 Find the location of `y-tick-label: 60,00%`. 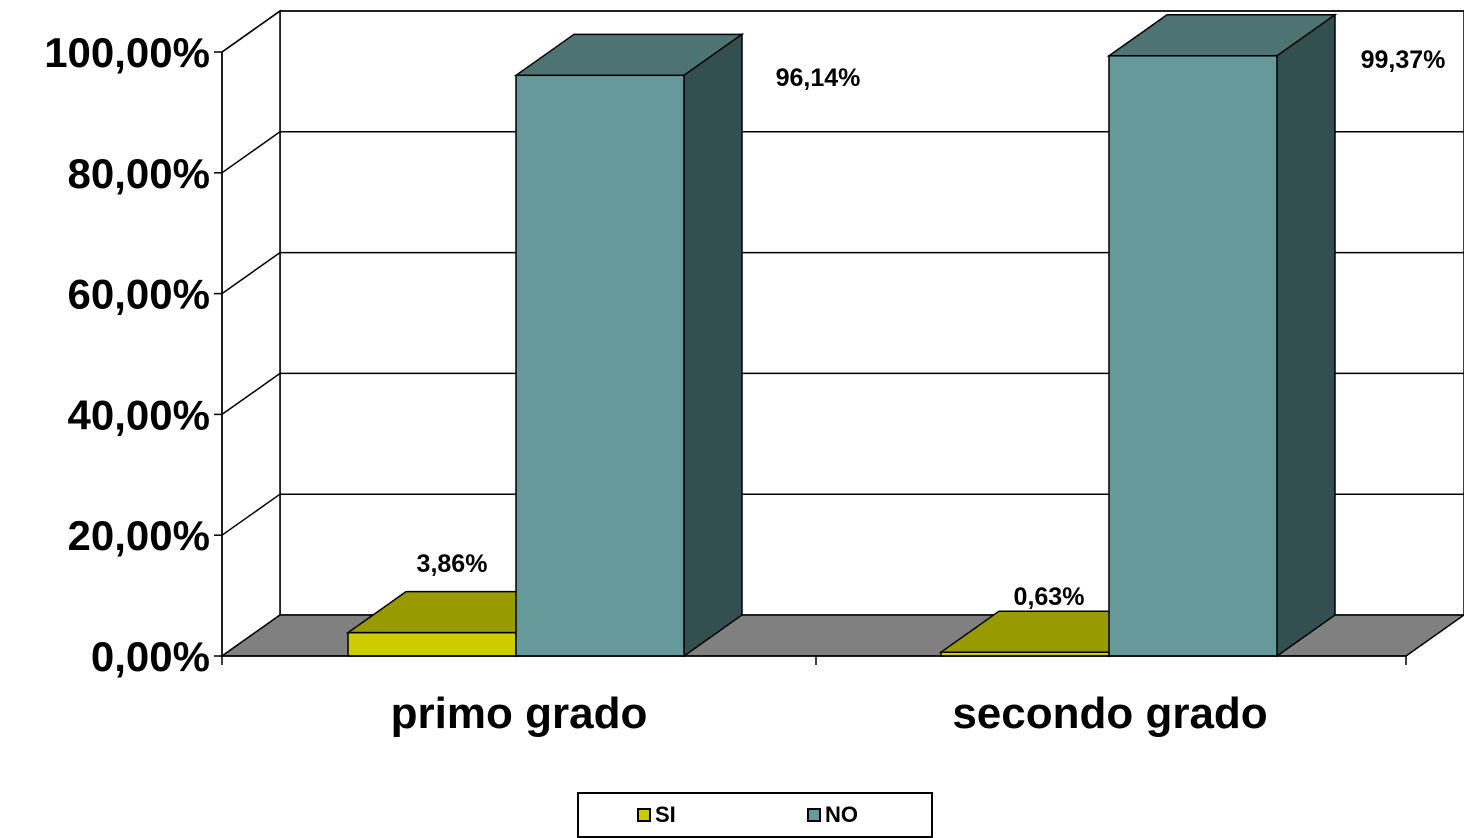

y-tick-label: 60,00% is located at coordinates (139, 294).